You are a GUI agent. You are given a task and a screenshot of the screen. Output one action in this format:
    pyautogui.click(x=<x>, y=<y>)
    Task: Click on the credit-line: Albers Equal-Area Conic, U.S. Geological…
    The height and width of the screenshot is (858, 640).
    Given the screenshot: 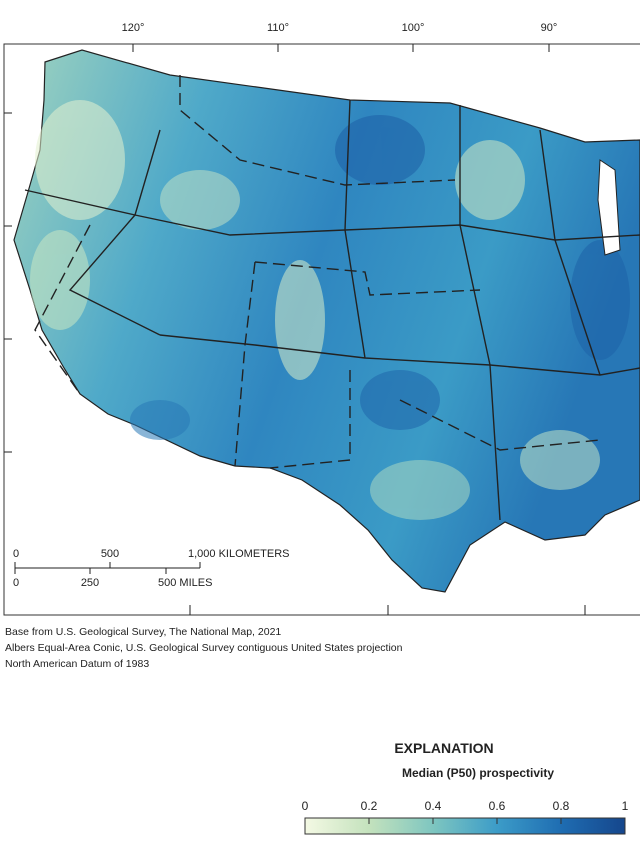 What is the action you would take?
    pyautogui.click(x=204, y=648)
    